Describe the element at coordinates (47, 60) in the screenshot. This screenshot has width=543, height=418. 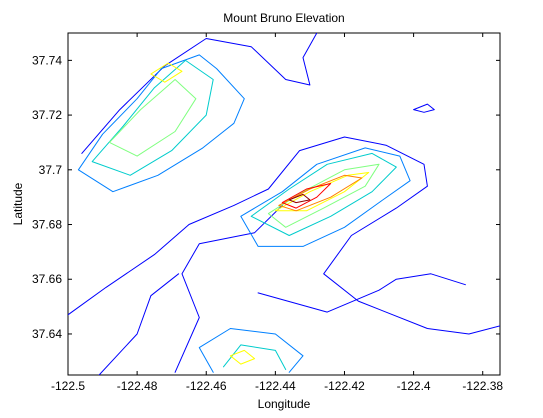
I see `y-tick-label: 37.74` at that location.